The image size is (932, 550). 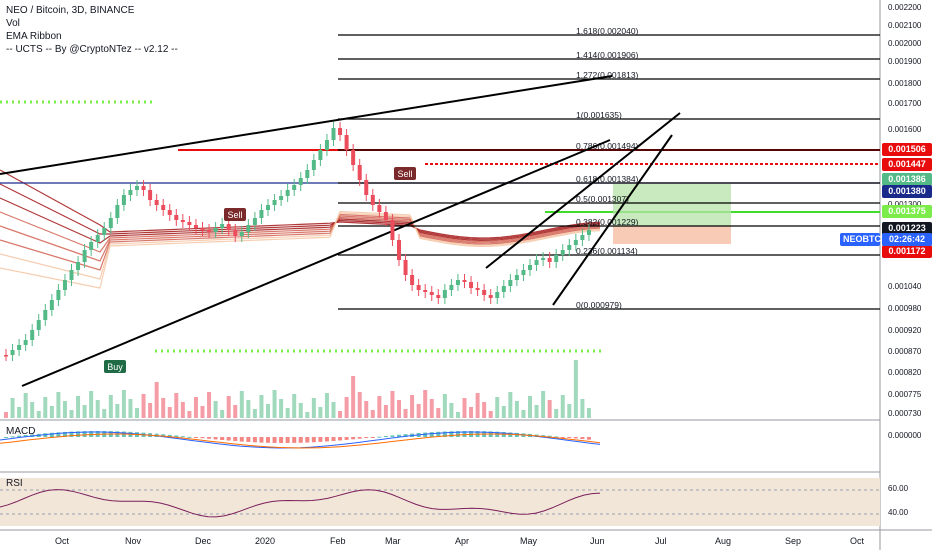 What do you see at coordinates (607, 146) in the screenshot?
I see `fib-level-label: 0.786(0.001494)` at bounding box center [607, 146].